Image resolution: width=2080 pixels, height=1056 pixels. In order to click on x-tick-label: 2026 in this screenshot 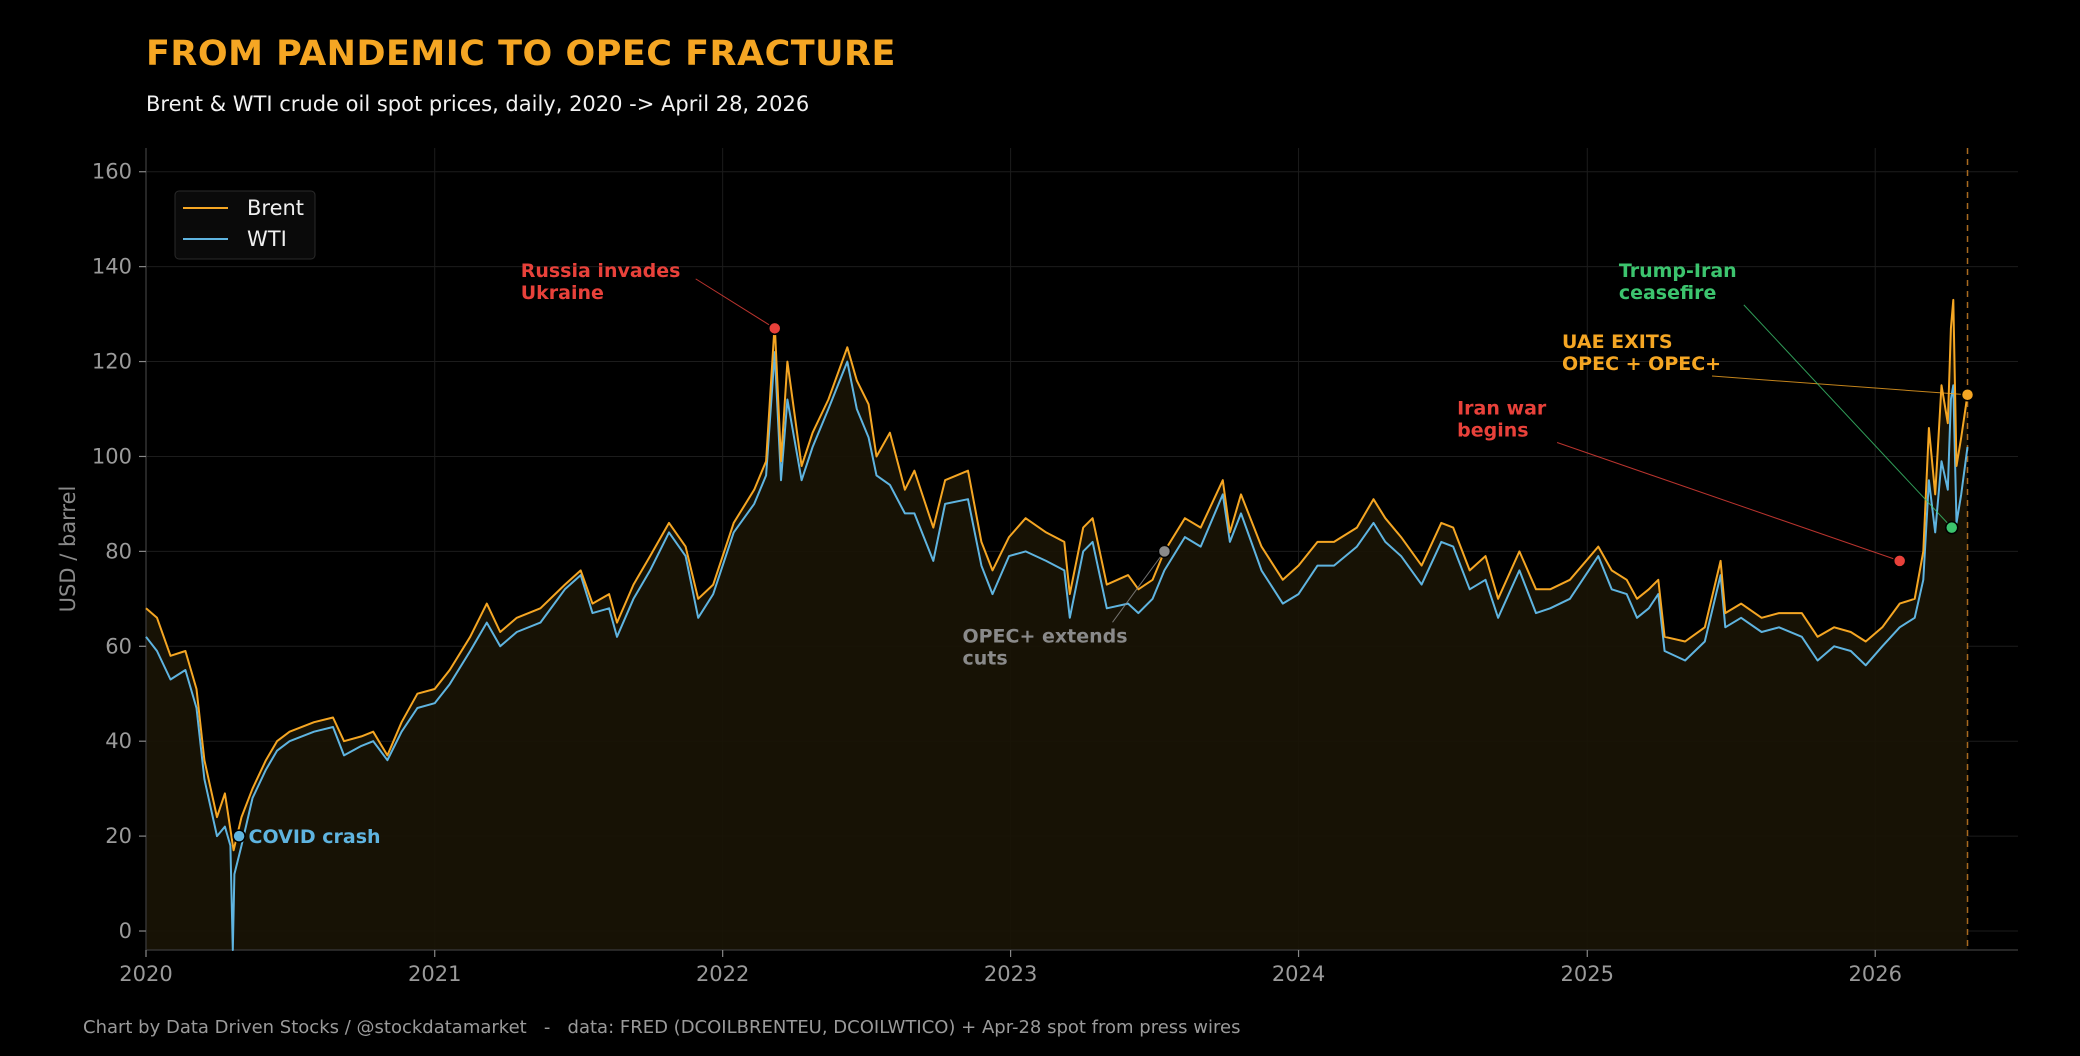, I will do `click(1874, 974)`.